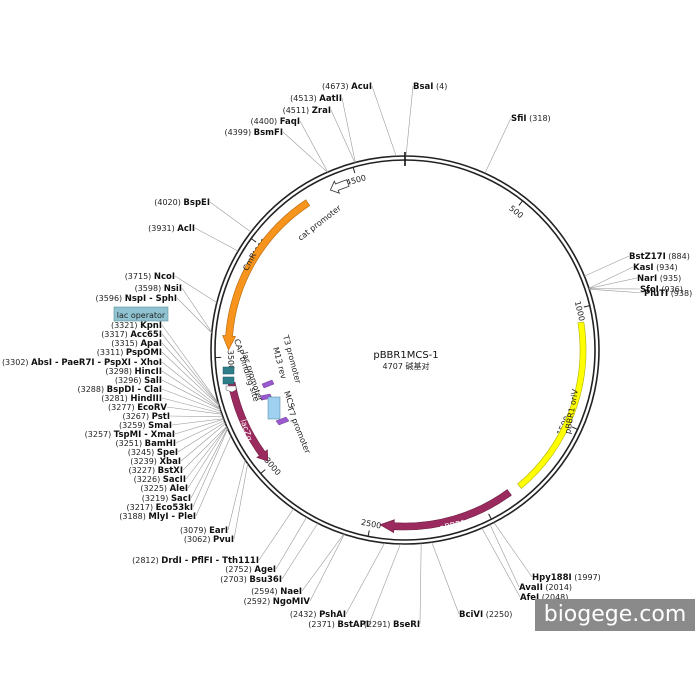 This screenshot has height=700, width=700. Describe the element at coordinates (552, 405) in the screenshot. I see `oriv-arc` at that location.